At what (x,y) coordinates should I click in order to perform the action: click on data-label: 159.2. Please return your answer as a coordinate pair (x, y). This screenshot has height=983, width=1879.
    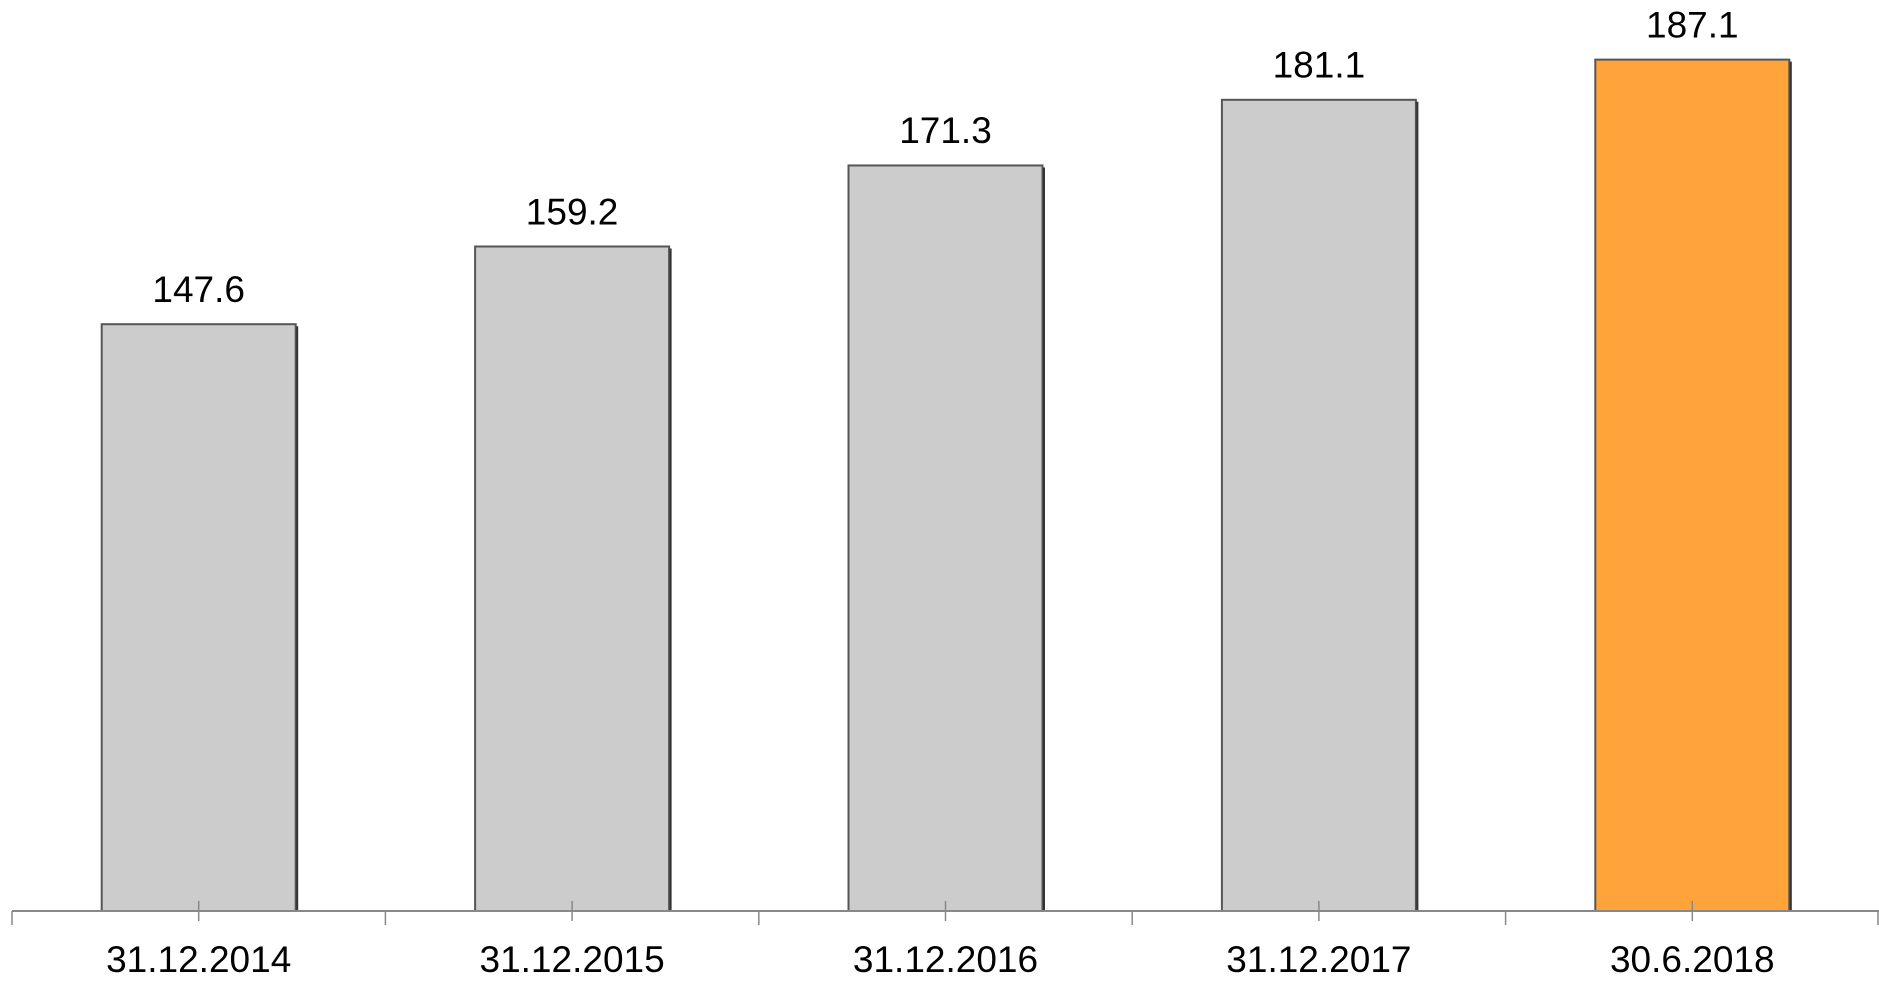
    Looking at the image, I should click on (572, 211).